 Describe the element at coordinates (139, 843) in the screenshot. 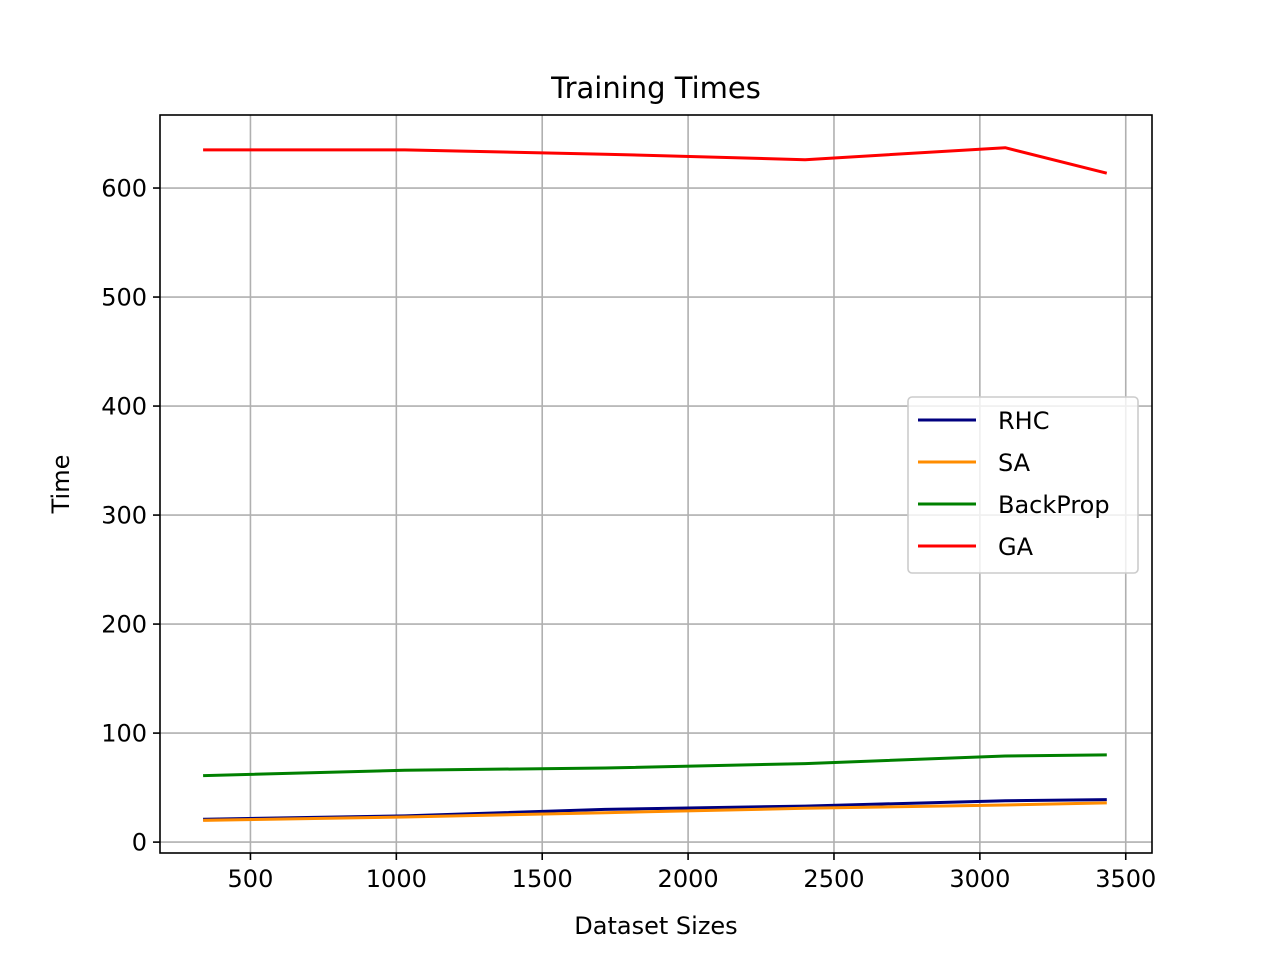

I see `y-tick-label: 0` at that location.